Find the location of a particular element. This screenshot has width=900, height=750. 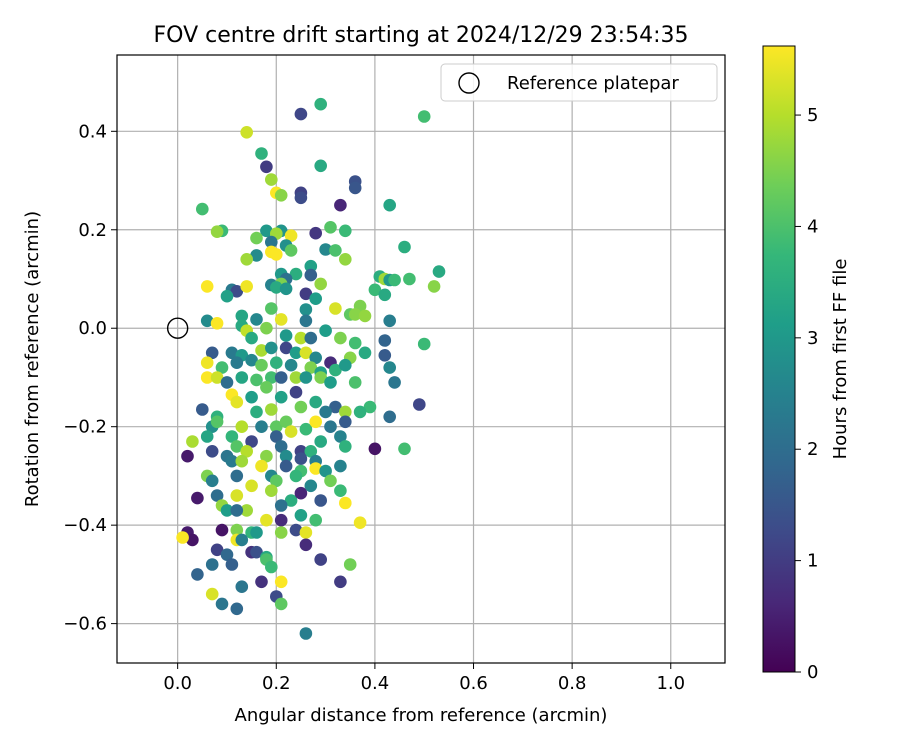

x-tick-label: 1.0 is located at coordinates (670, 683).